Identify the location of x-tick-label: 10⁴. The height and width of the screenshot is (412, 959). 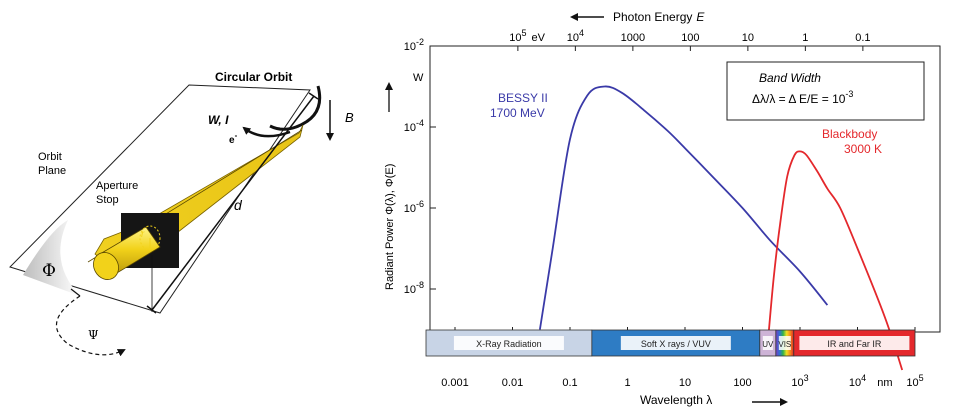
(857, 381).